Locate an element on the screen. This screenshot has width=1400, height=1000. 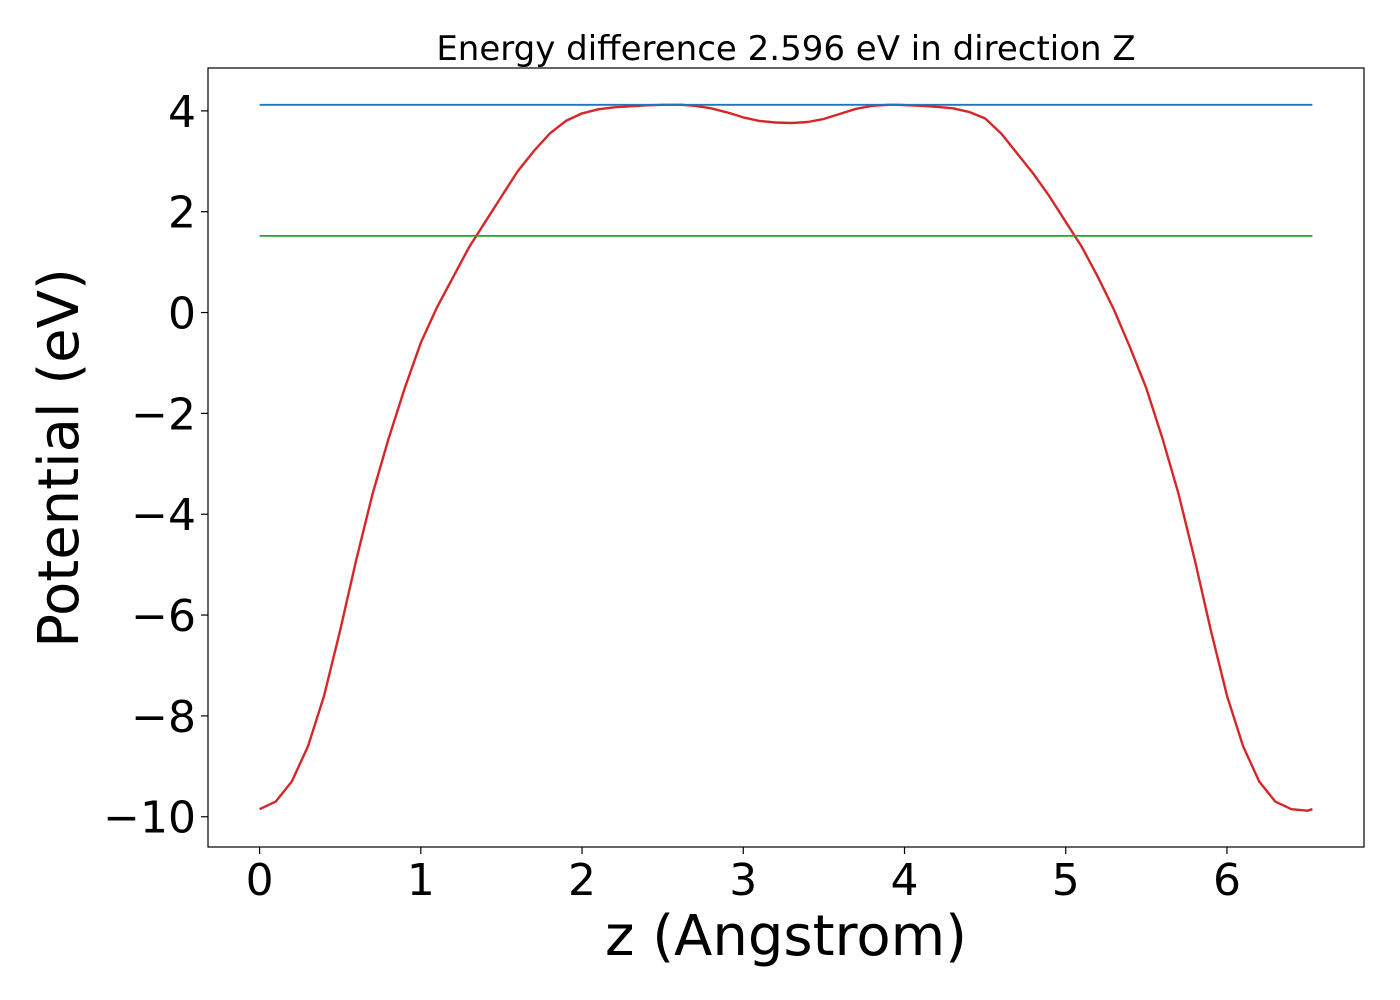
y-tick-label: −2 is located at coordinates (163, 414).